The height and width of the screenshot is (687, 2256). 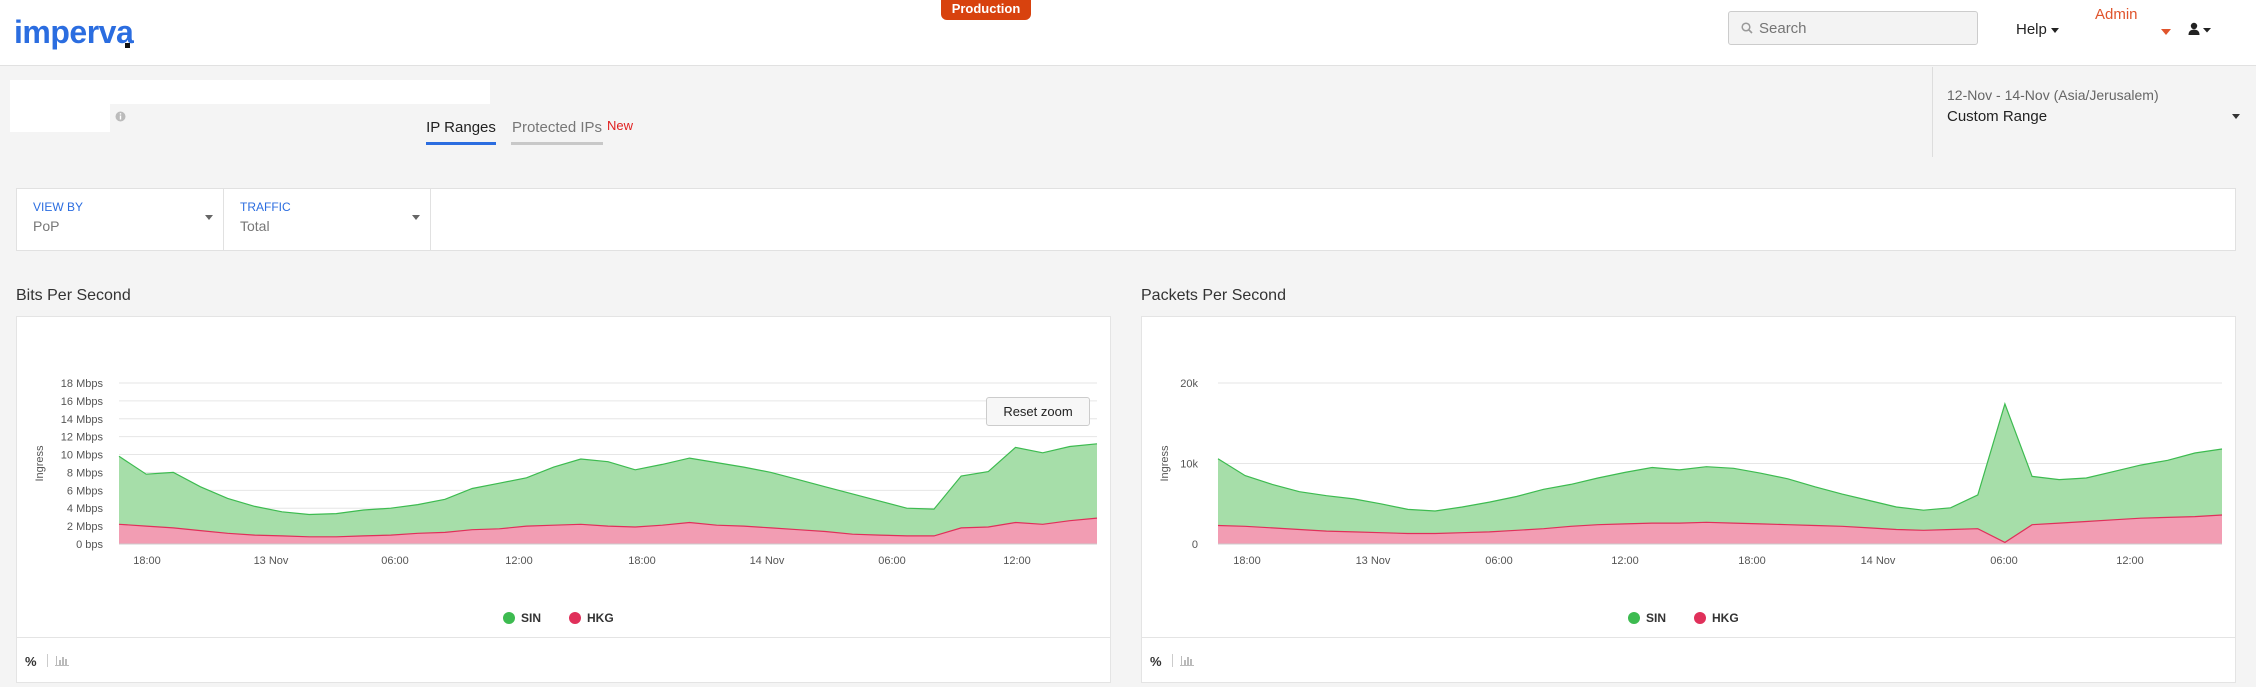 What do you see at coordinates (1126, 219) in the screenshot?
I see `filter-bar: VIEW BY PoP TRAFFIC Total` at bounding box center [1126, 219].